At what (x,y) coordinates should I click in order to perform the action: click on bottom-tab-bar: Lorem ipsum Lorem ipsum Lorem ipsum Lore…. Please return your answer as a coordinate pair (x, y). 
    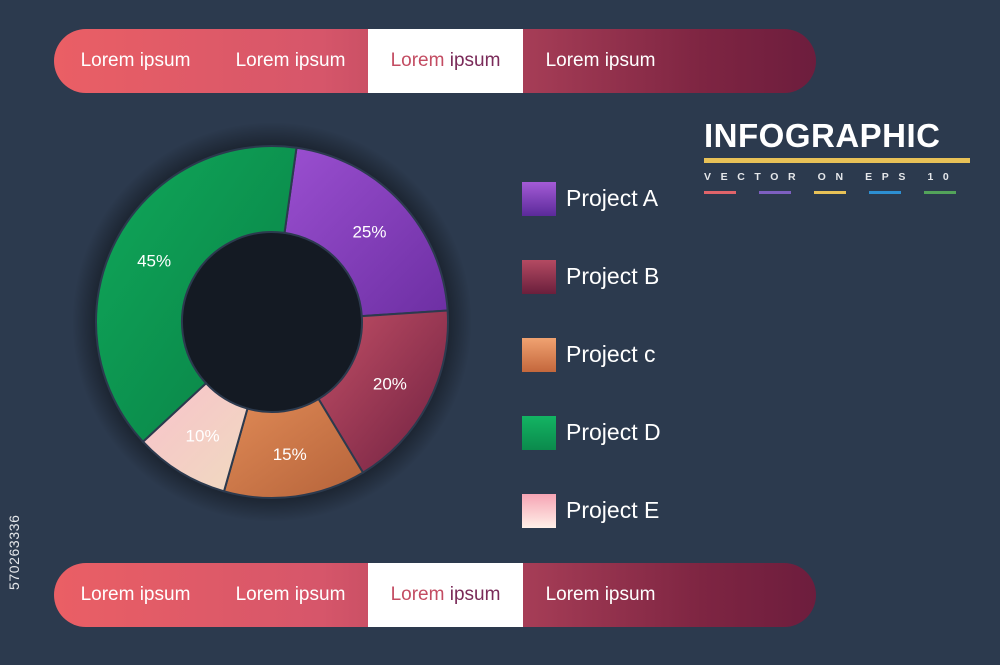
    Looking at the image, I should click on (435, 595).